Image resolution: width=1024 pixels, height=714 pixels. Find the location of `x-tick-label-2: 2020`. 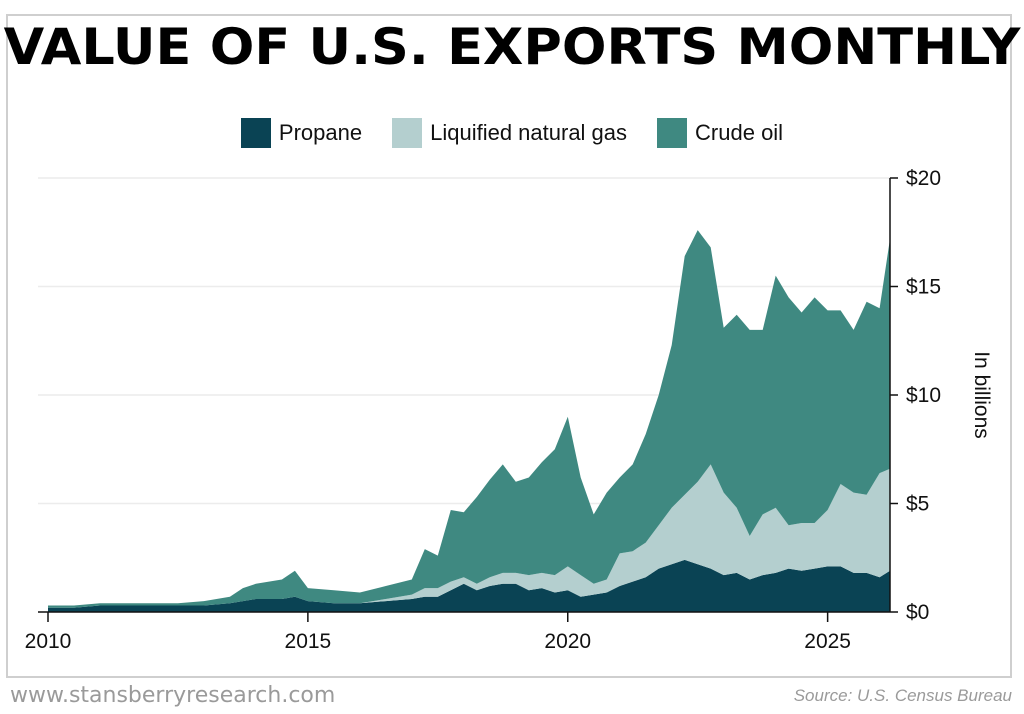

x-tick-label-2: 2020 is located at coordinates (567, 641).